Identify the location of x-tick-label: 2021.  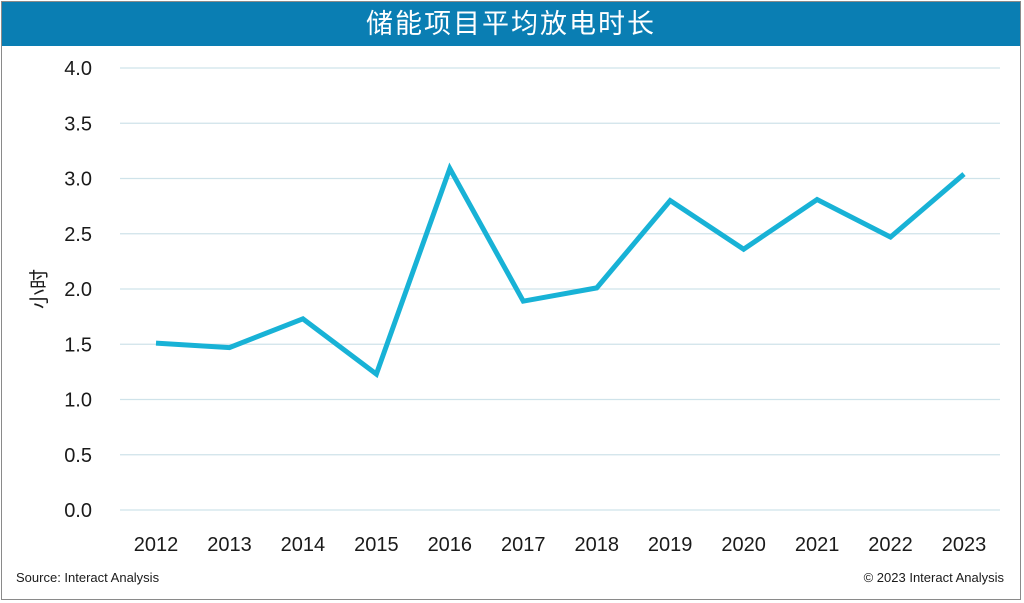
(817, 545).